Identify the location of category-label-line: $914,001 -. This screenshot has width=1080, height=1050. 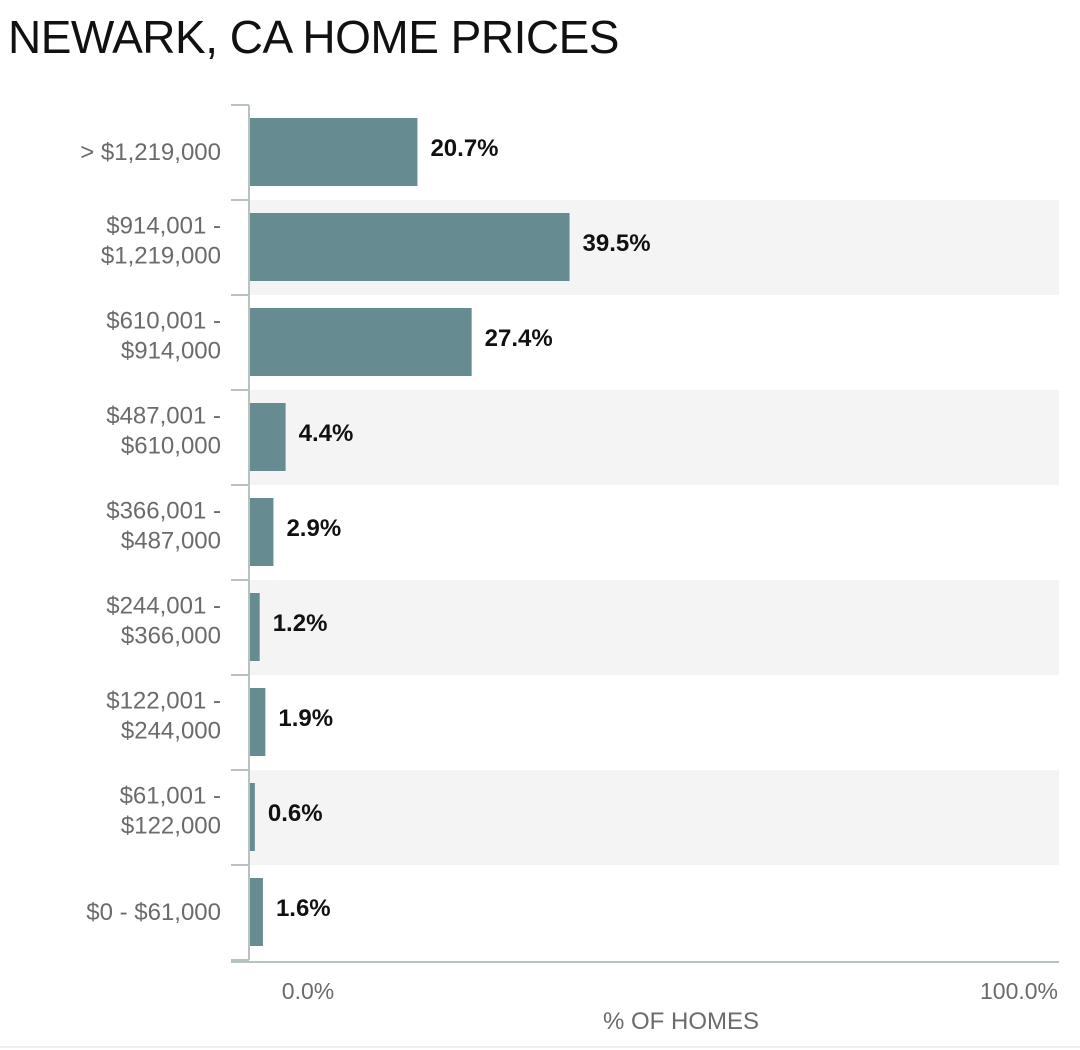
(163, 226).